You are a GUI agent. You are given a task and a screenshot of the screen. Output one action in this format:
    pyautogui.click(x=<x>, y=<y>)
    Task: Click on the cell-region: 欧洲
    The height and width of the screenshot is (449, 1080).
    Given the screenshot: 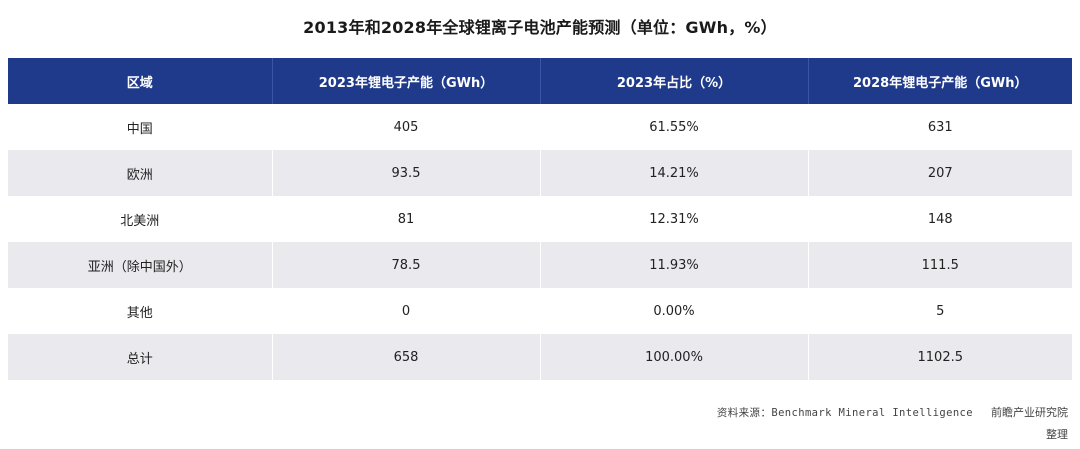 What is the action you would take?
    pyautogui.click(x=140, y=173)
    